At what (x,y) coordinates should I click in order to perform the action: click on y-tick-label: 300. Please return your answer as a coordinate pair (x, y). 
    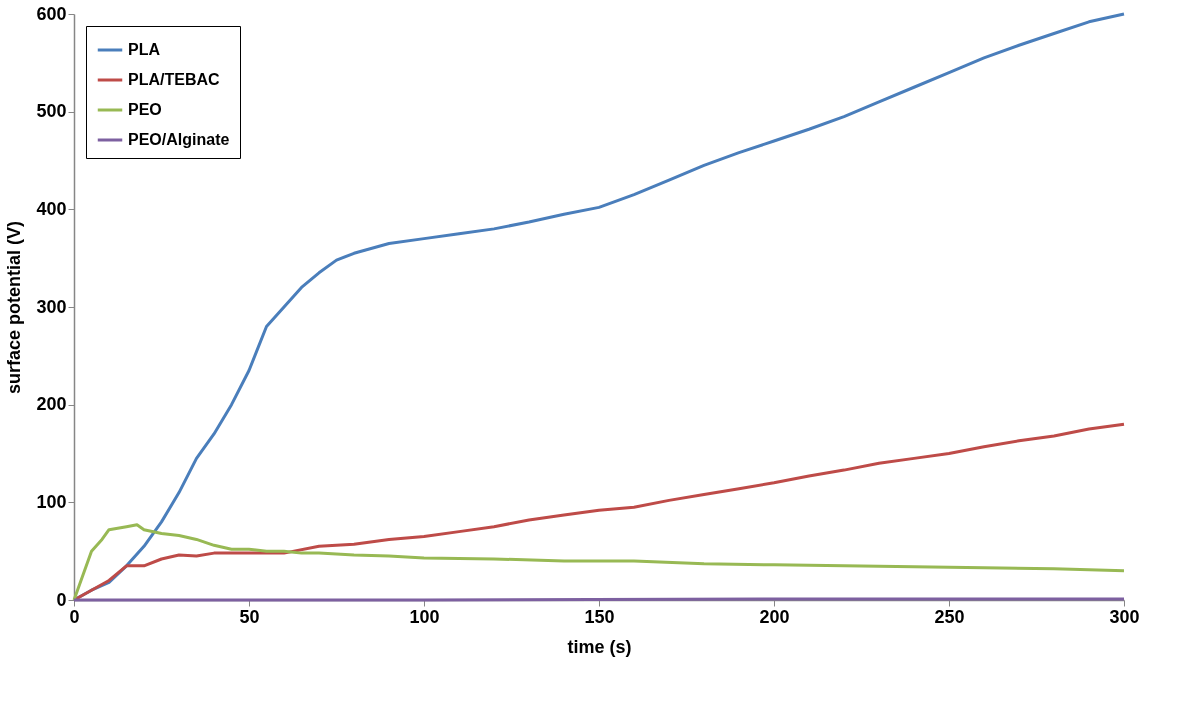
    Looking at the image, I should click on (51, 306).